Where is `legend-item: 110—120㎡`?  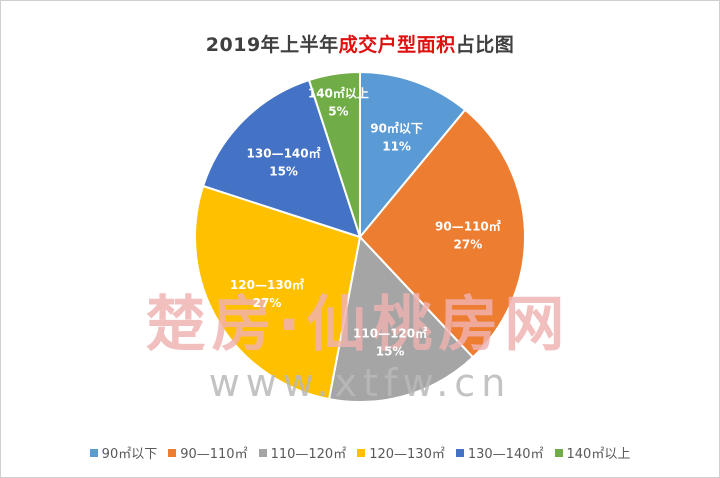
legend-item: 110—120㎡ is located at coordinates (302, 452).